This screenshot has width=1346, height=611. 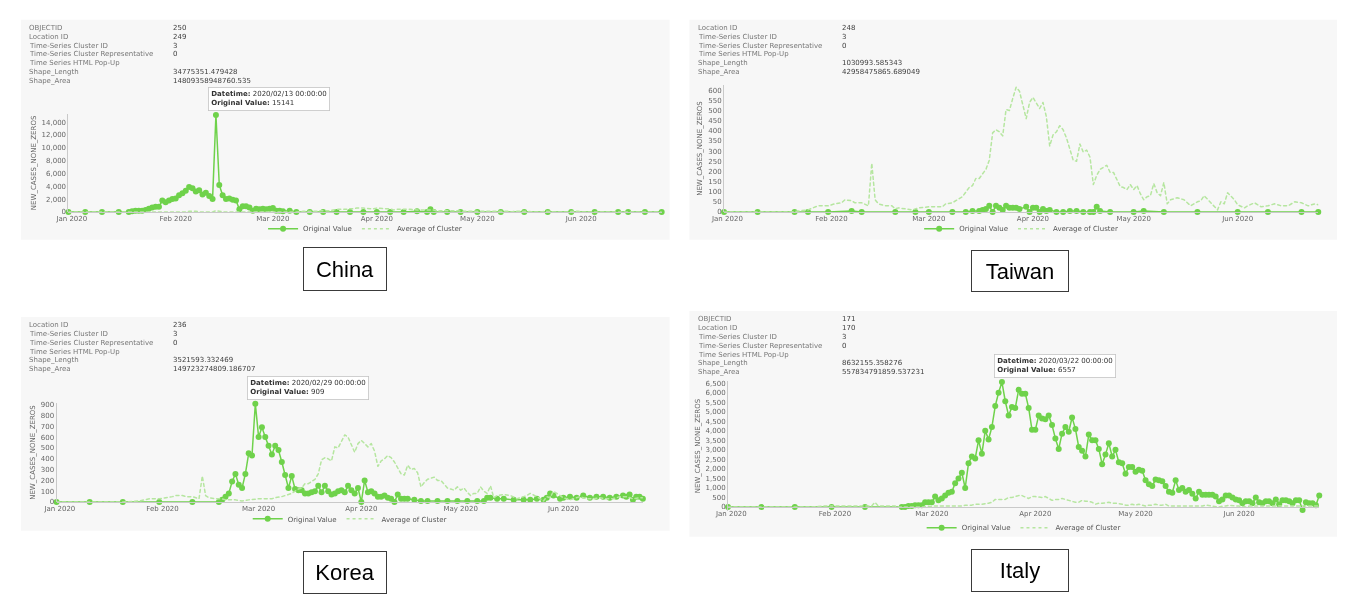 What do you see at coordinates (345, 269) in the screenshot?
I see `text: China` at bounding box center [345, 269].